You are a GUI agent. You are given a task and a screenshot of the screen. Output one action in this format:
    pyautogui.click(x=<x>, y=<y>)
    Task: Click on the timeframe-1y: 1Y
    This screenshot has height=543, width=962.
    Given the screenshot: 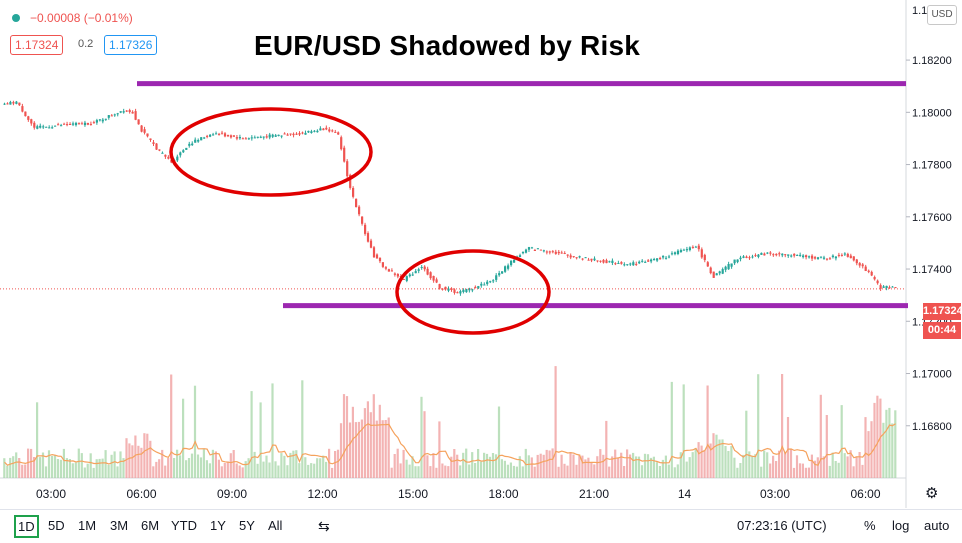 What is the action you would take?
    pyautogui.click(x=218, y=525)
    